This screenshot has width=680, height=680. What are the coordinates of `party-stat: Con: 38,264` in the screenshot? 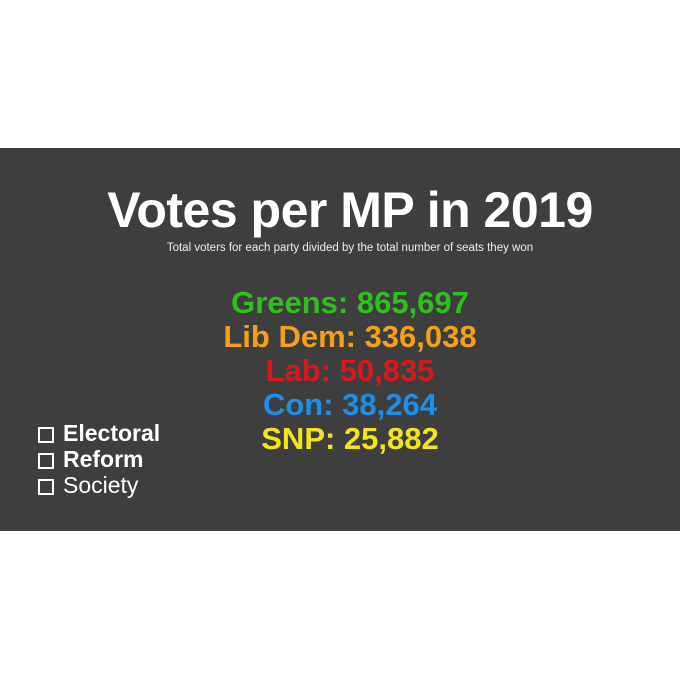 It's located at (349, 404).